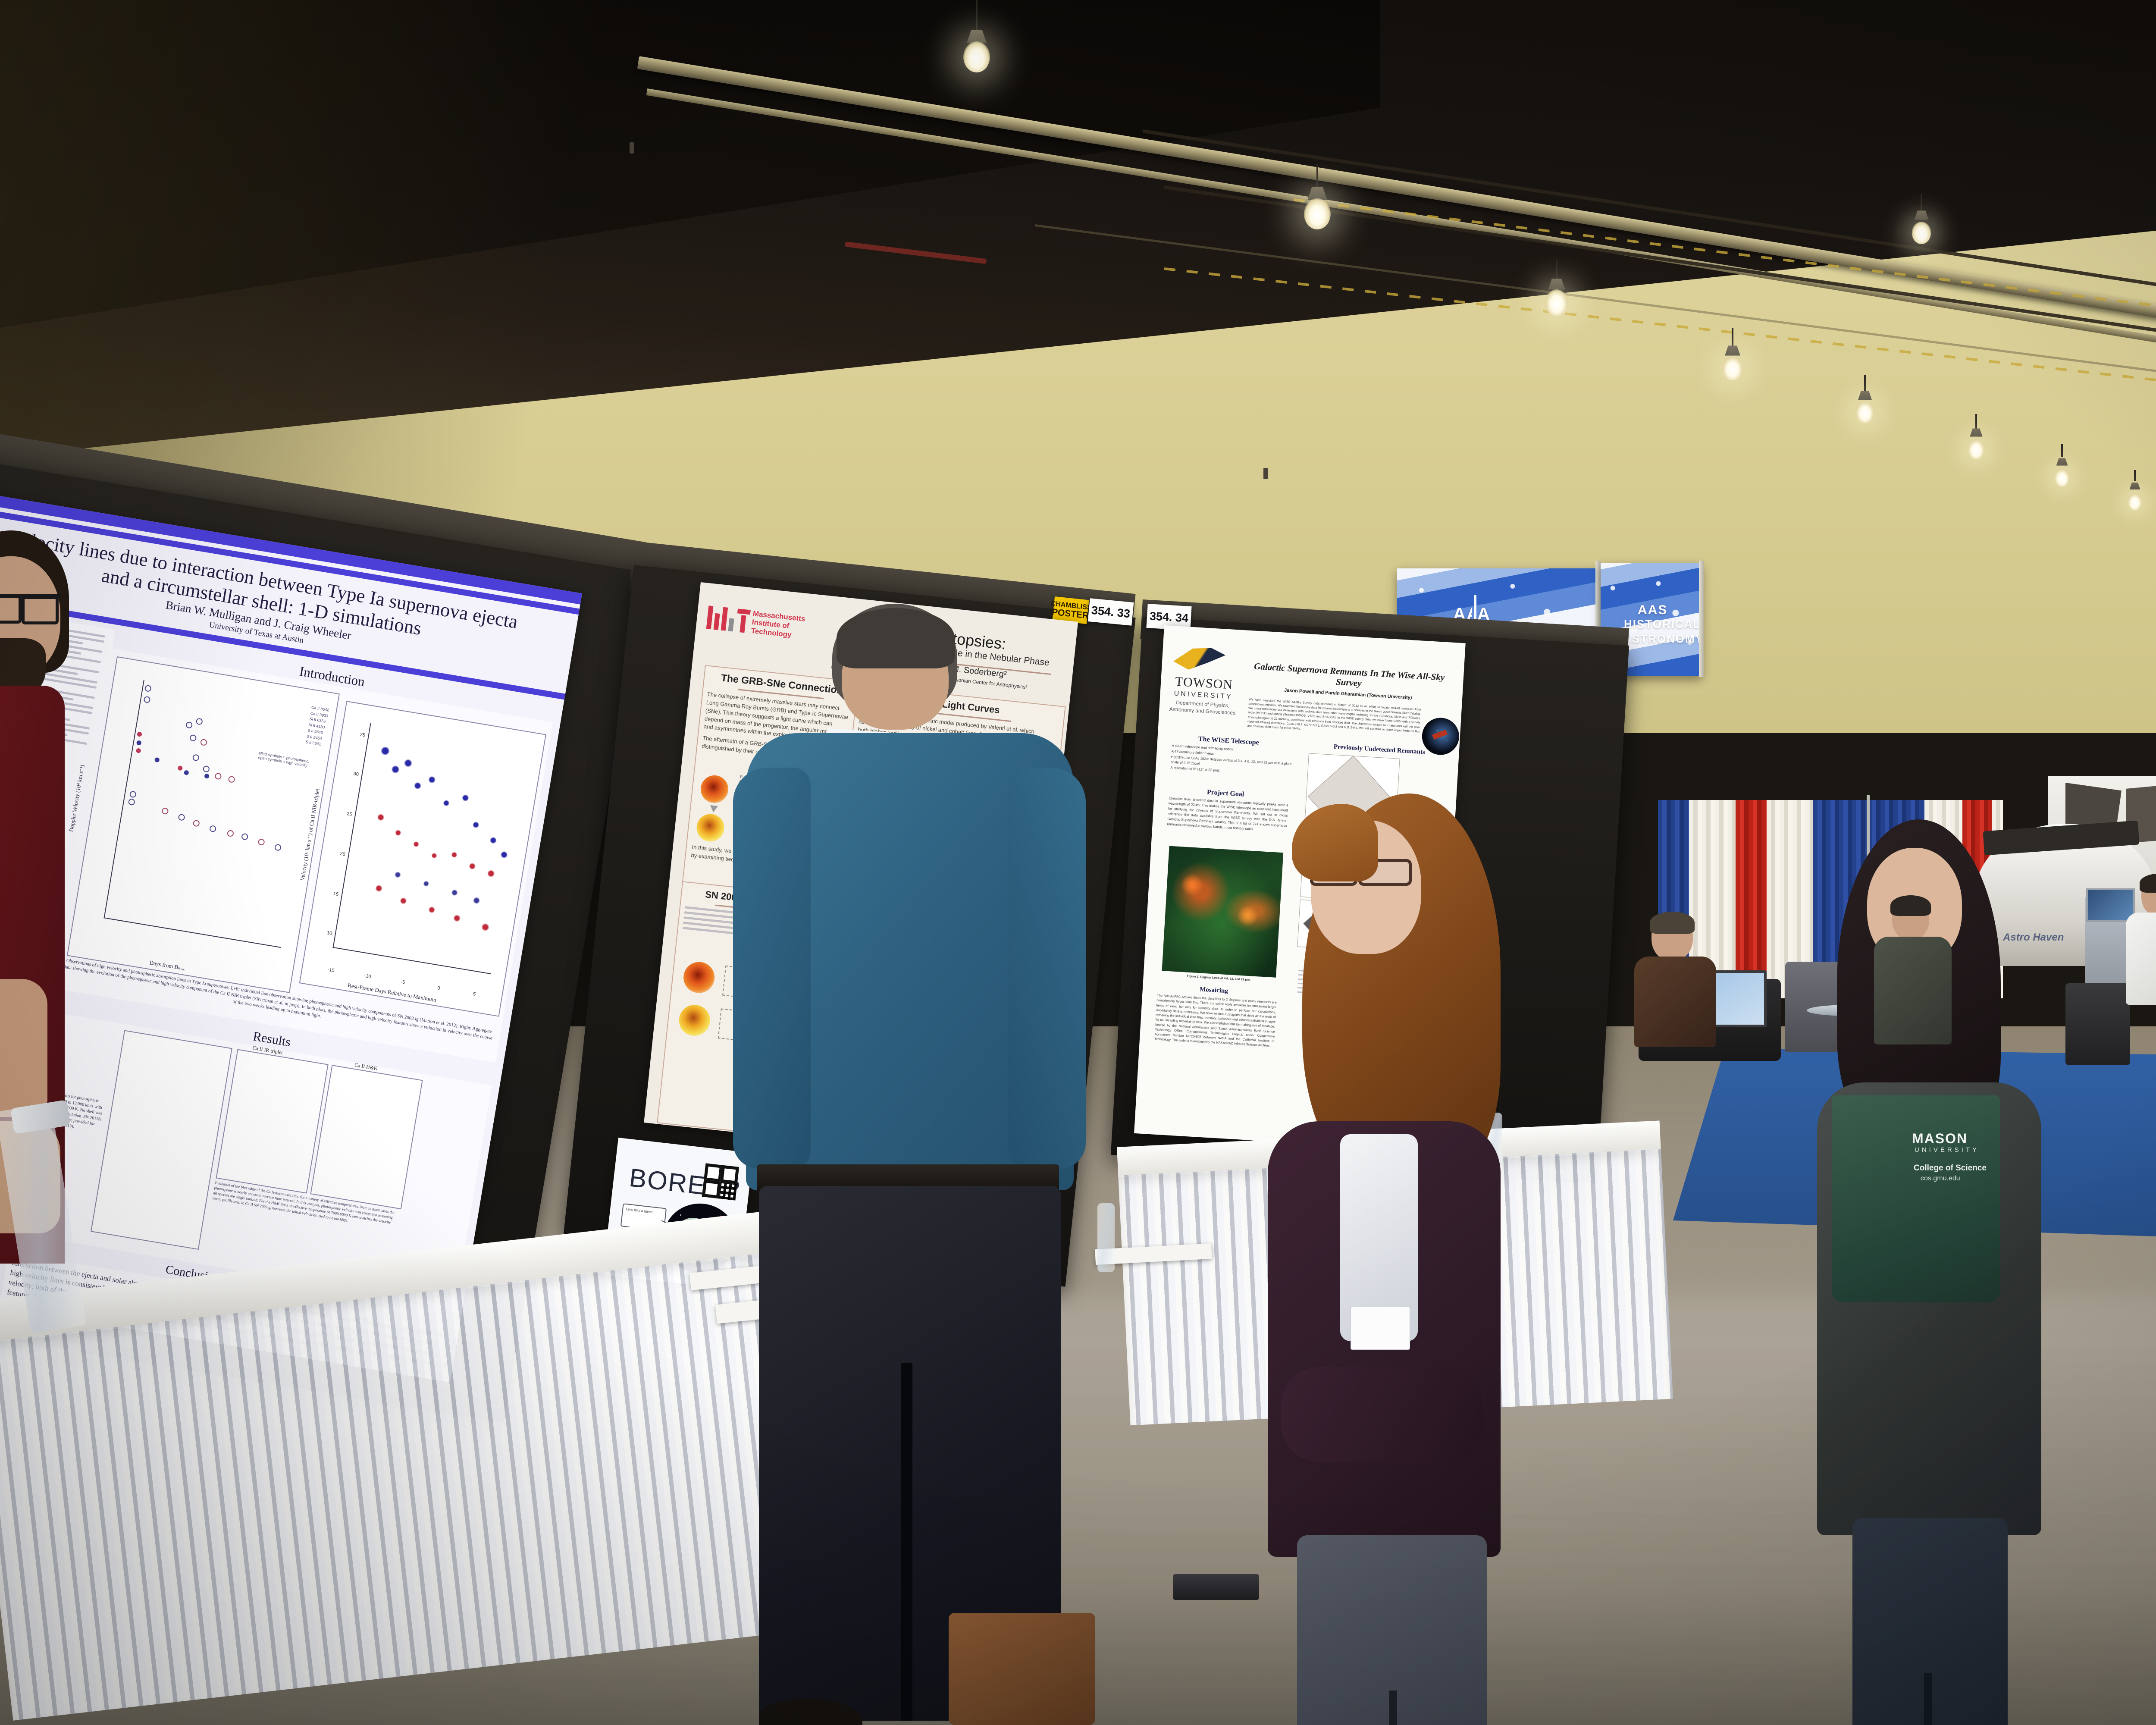 This screenshot has width=2156, height=1725. Describe the element at coordinates (1940, 1179) in the screenshot. I see `tote-line-url: cos.gmu.edu` at that location.